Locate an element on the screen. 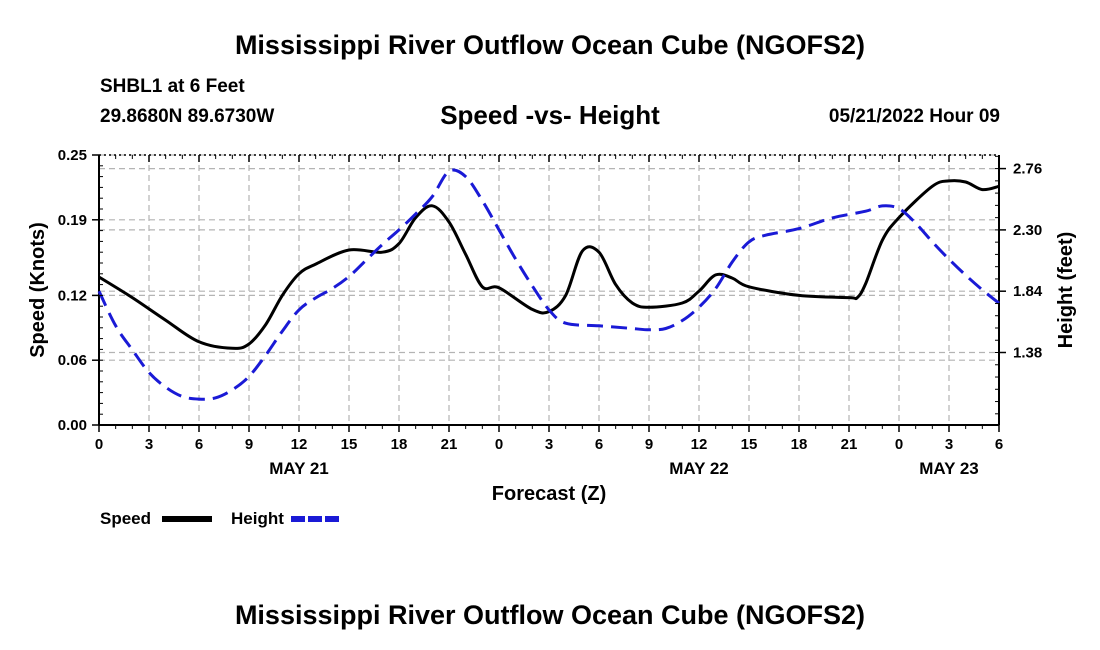  y-tick-label: 0.19 is located at coordinates (72, 220).